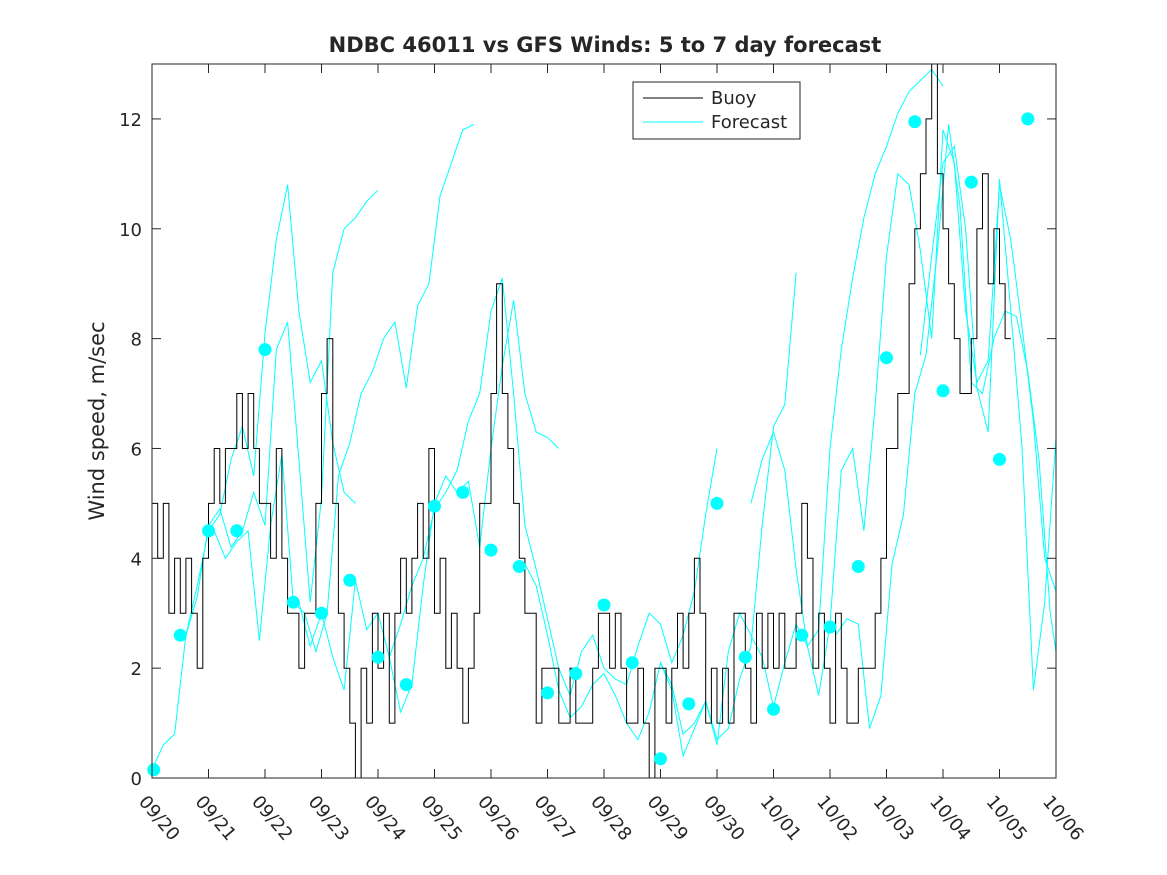 This screenshot has width=1167, height=875. Describe the element at coordinates (136, 669) in the screenshot. I see `y-tick-label: 2` at that location.